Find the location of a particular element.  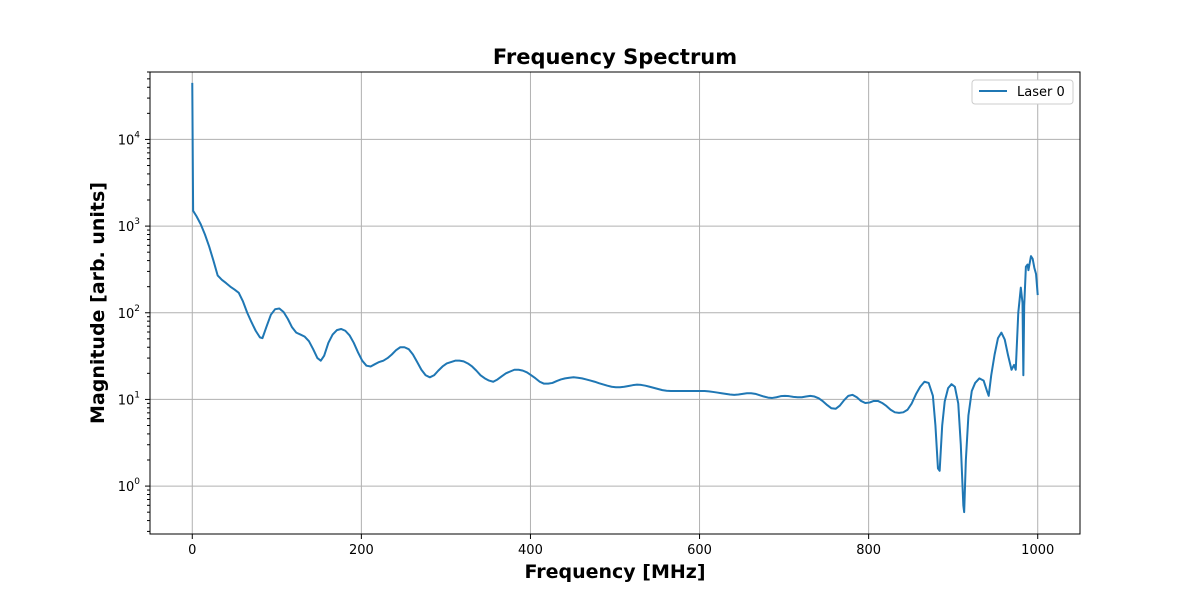

x-tick-label: 800 is located at coordinates (868, 550).